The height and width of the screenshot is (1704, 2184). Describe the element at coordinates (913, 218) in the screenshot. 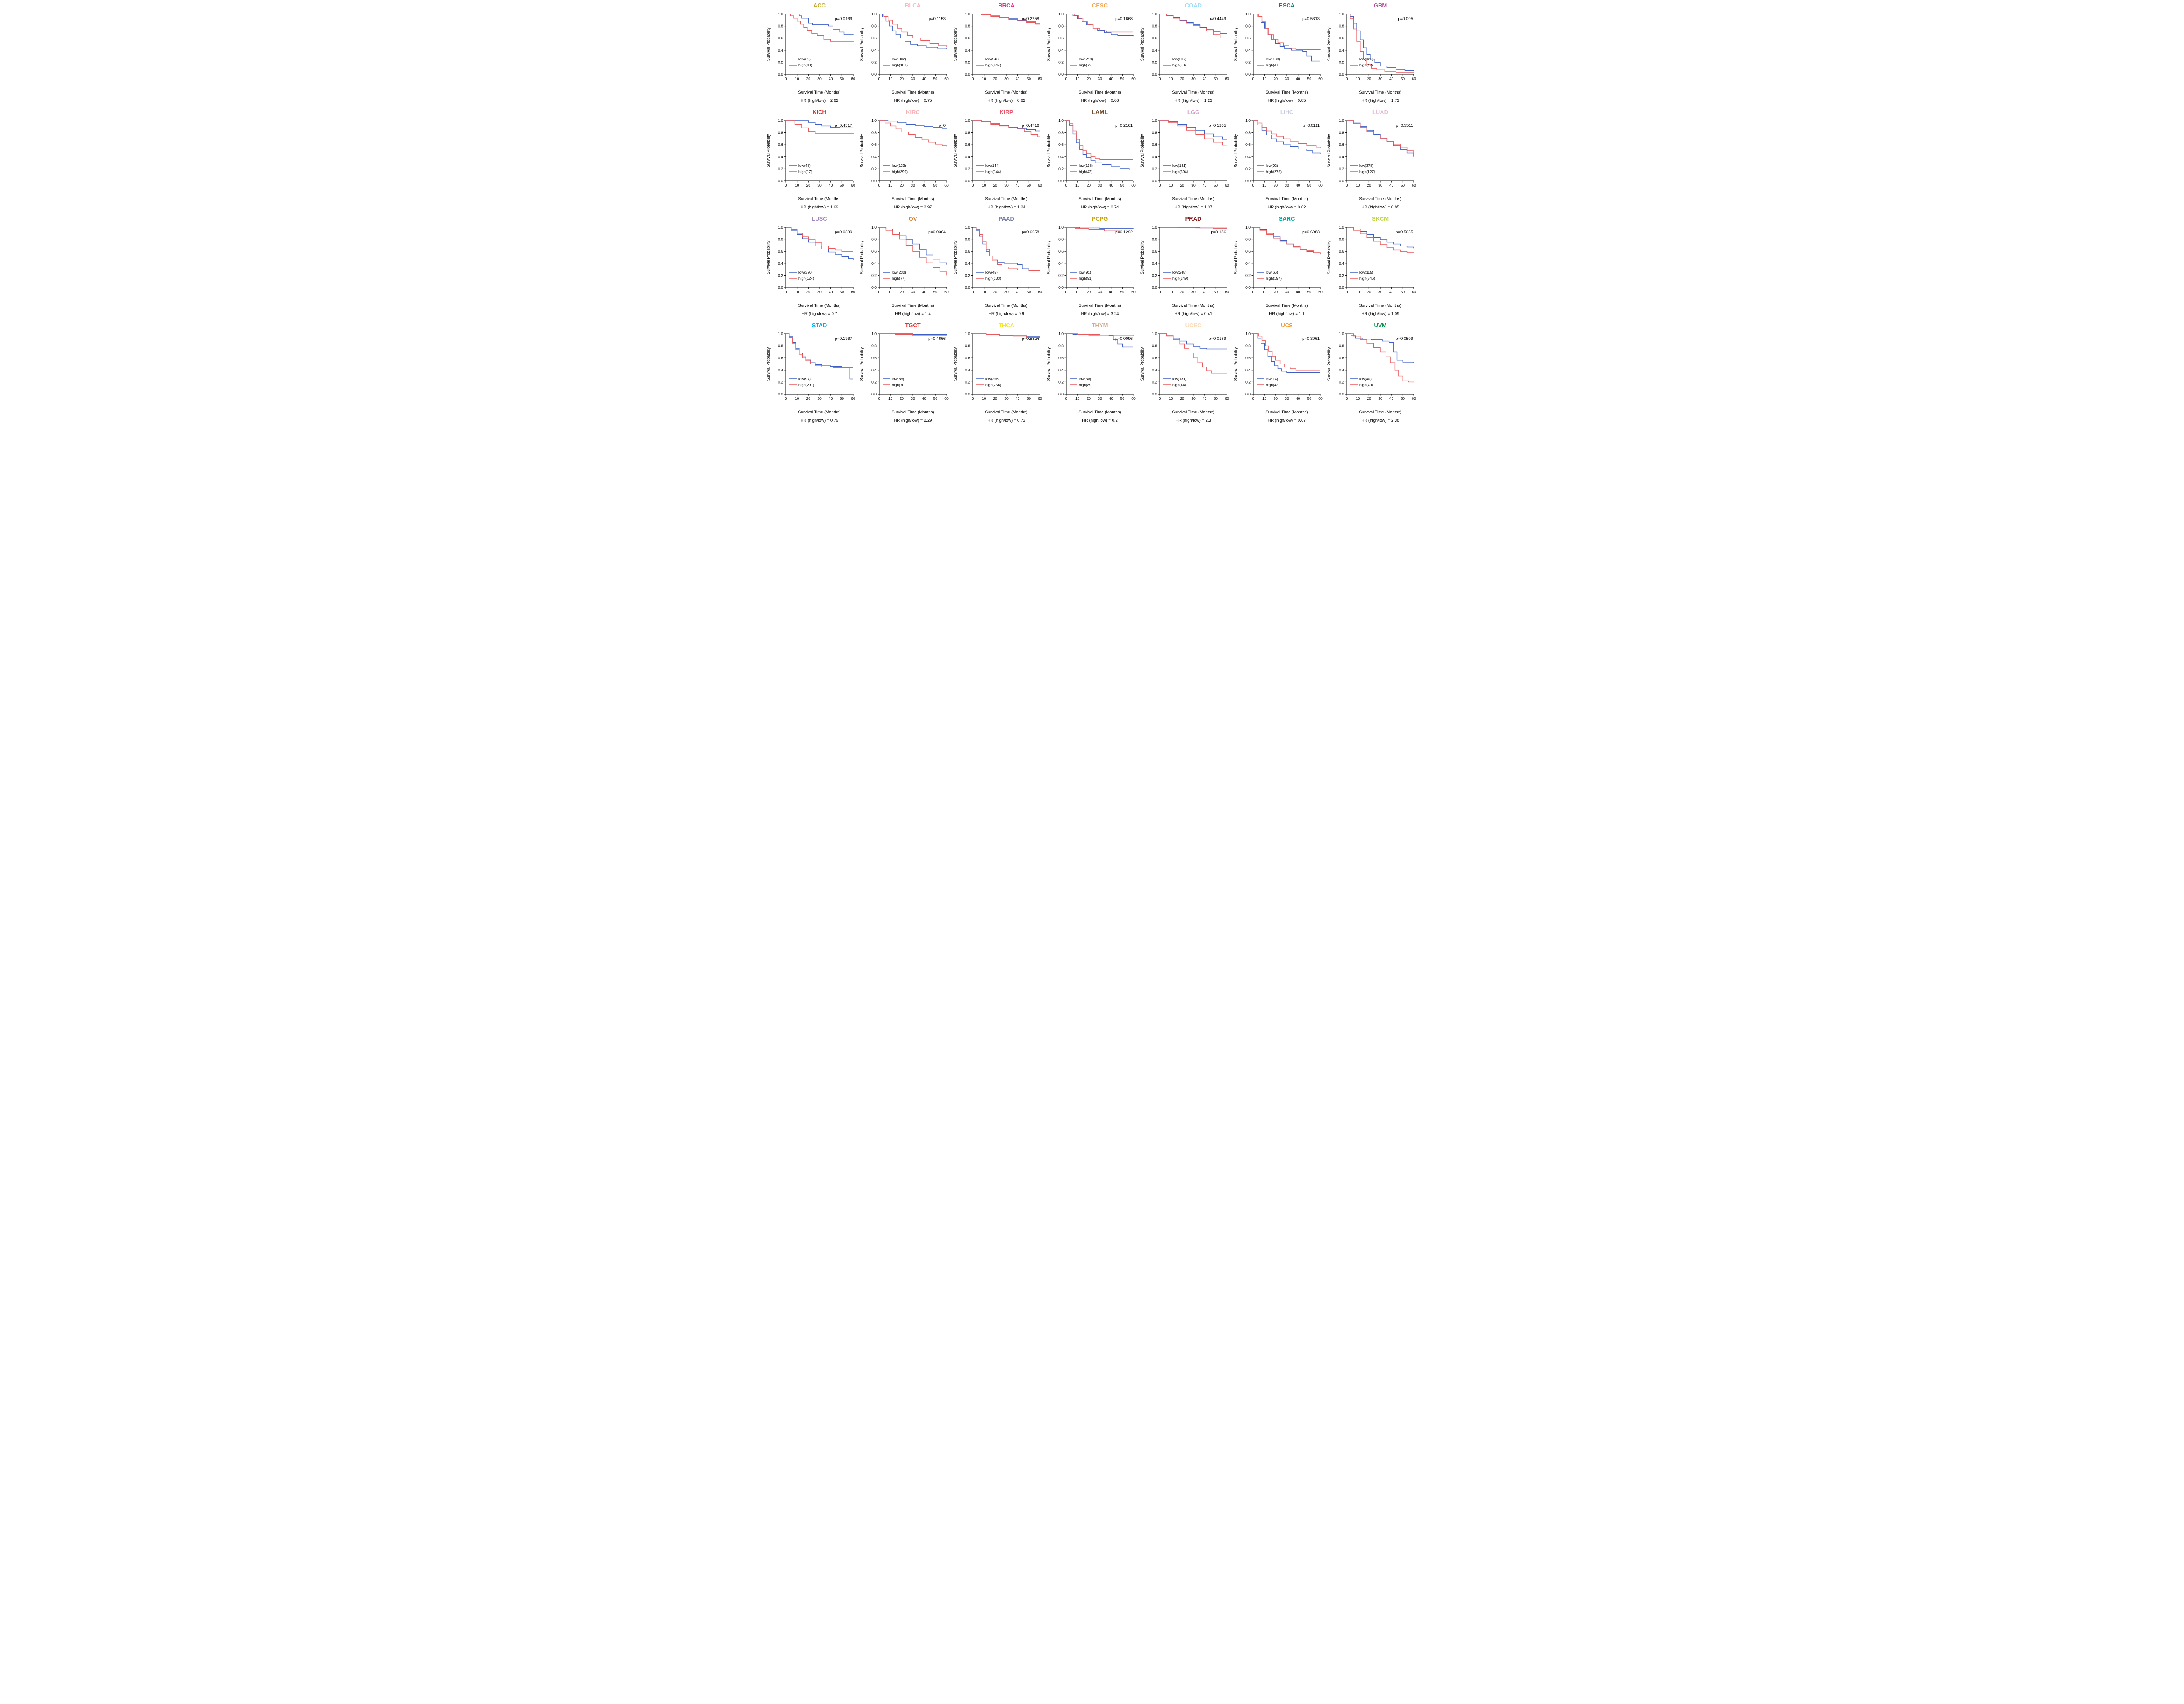

I see `panel-title: OV` at that location.